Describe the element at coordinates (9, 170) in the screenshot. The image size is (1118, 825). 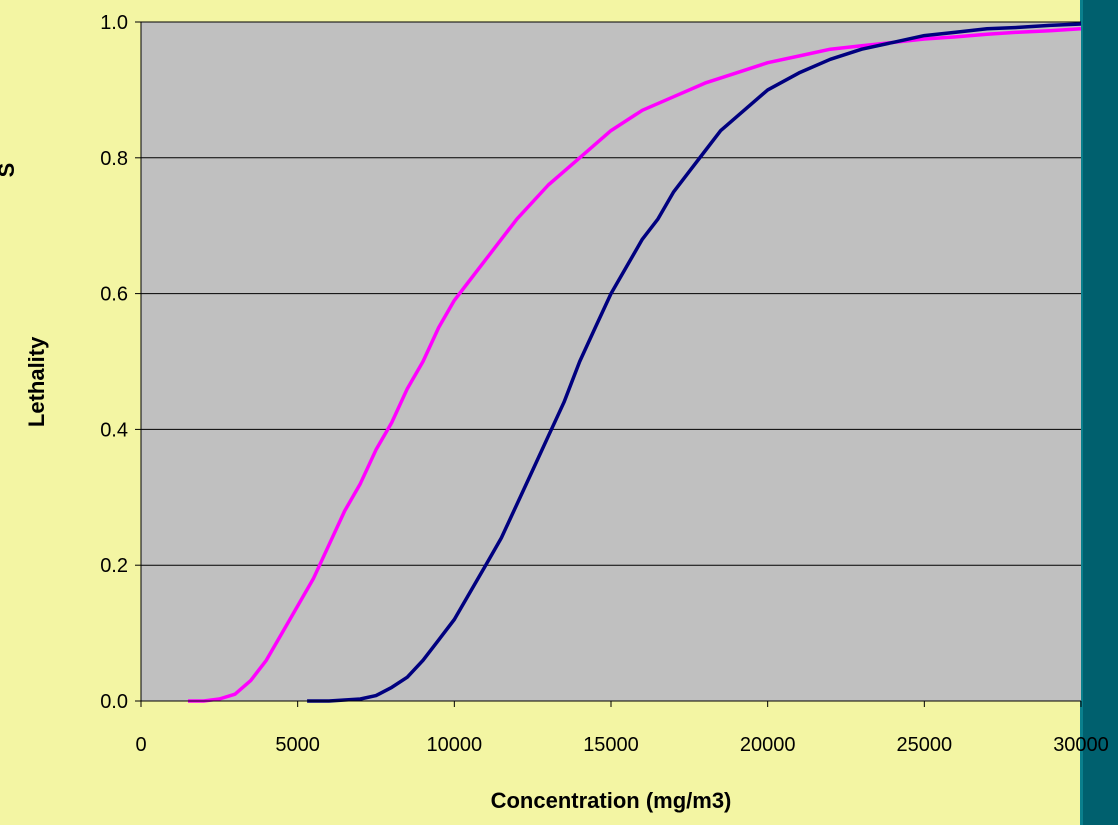
I see `y-axis-title-clipped-glyph: S` at that location.